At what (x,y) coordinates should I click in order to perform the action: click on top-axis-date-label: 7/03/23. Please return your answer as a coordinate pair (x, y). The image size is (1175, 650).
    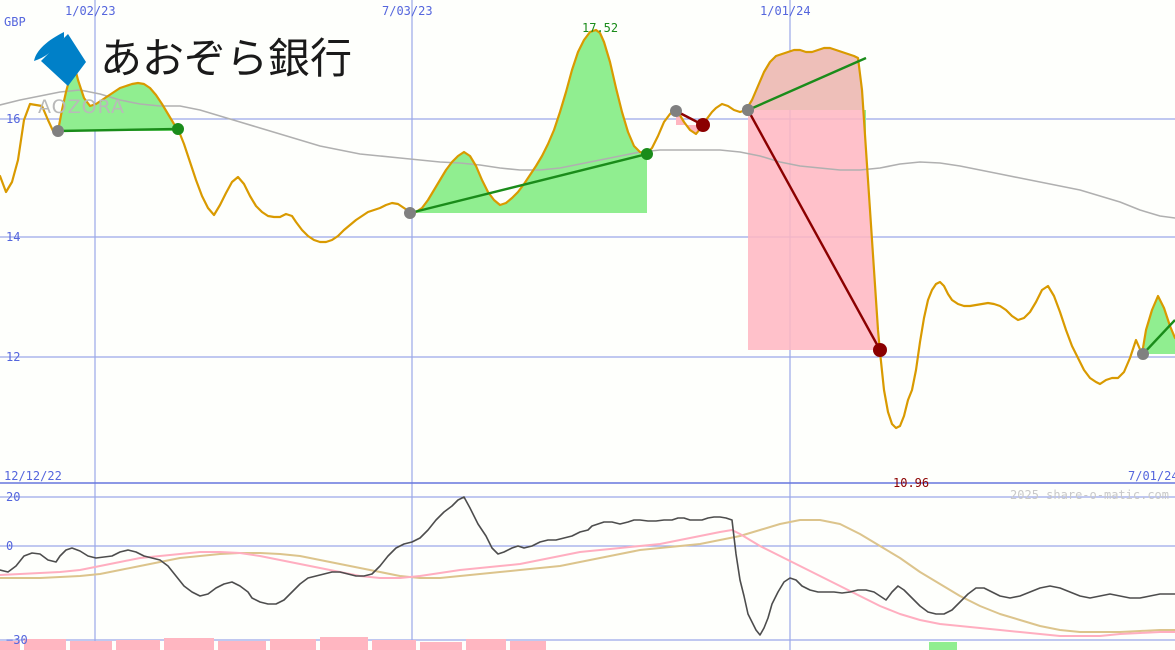
    Looking at the image, I should click on (407, 11).